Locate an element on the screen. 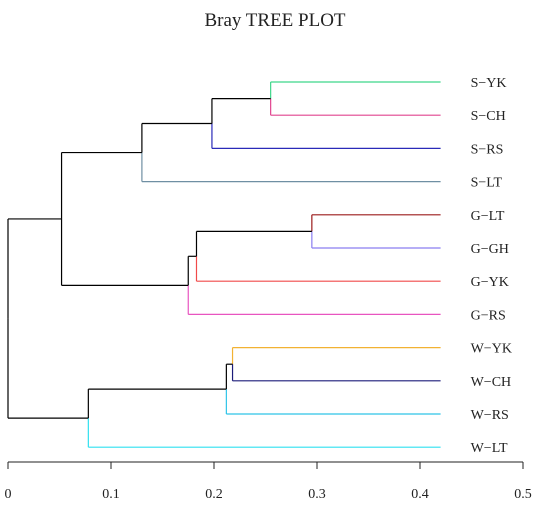 Image resolution: width=550 pixels, height=517 pixels. chart-title: Bray TREE PLOT is located at coordinates (275, 20).